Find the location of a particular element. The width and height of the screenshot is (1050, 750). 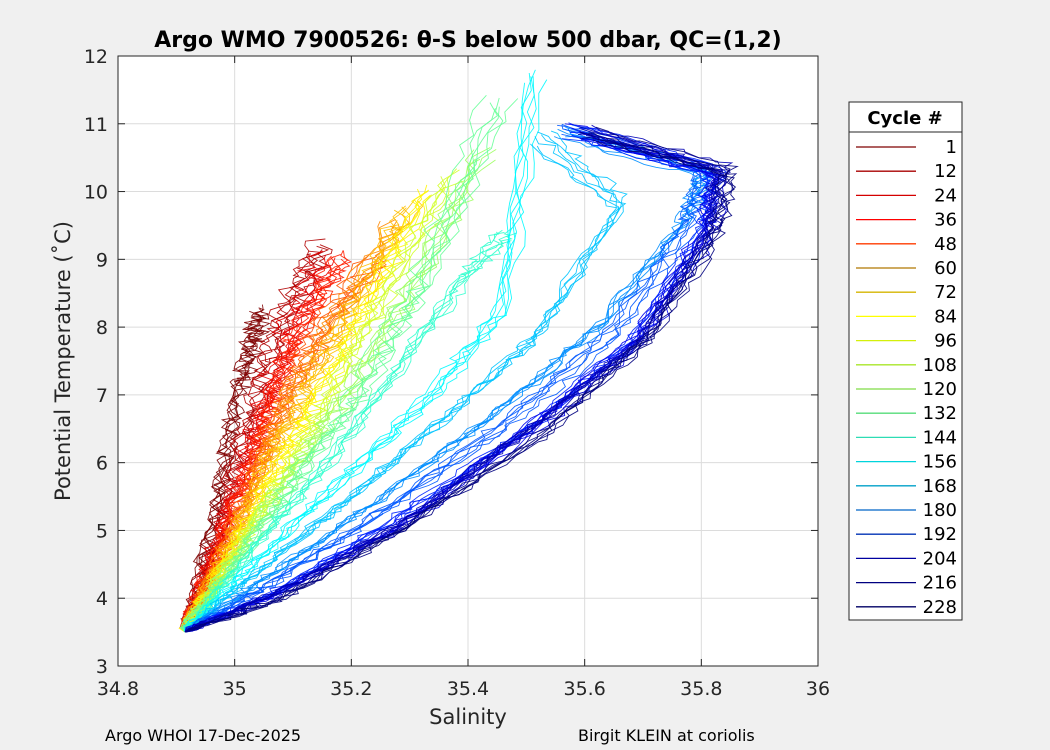

profile-line-main is located at coordinates (225, 470).